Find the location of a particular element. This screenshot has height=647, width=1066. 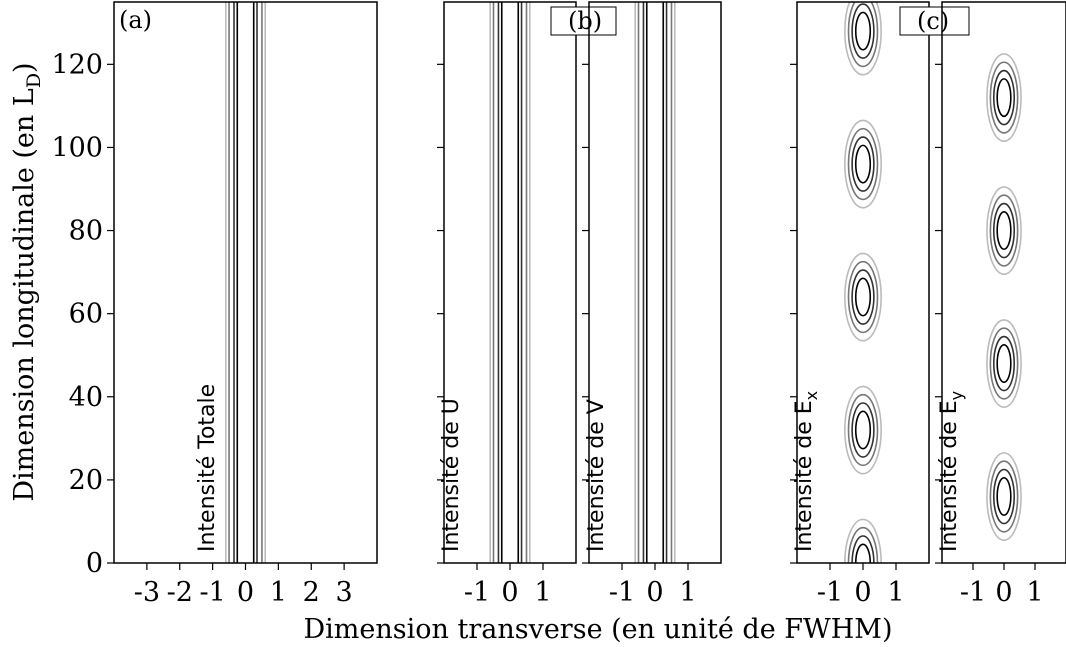

y-axis-label: Dimension longitudinale (en LD) is located at coordinates (27, 281).